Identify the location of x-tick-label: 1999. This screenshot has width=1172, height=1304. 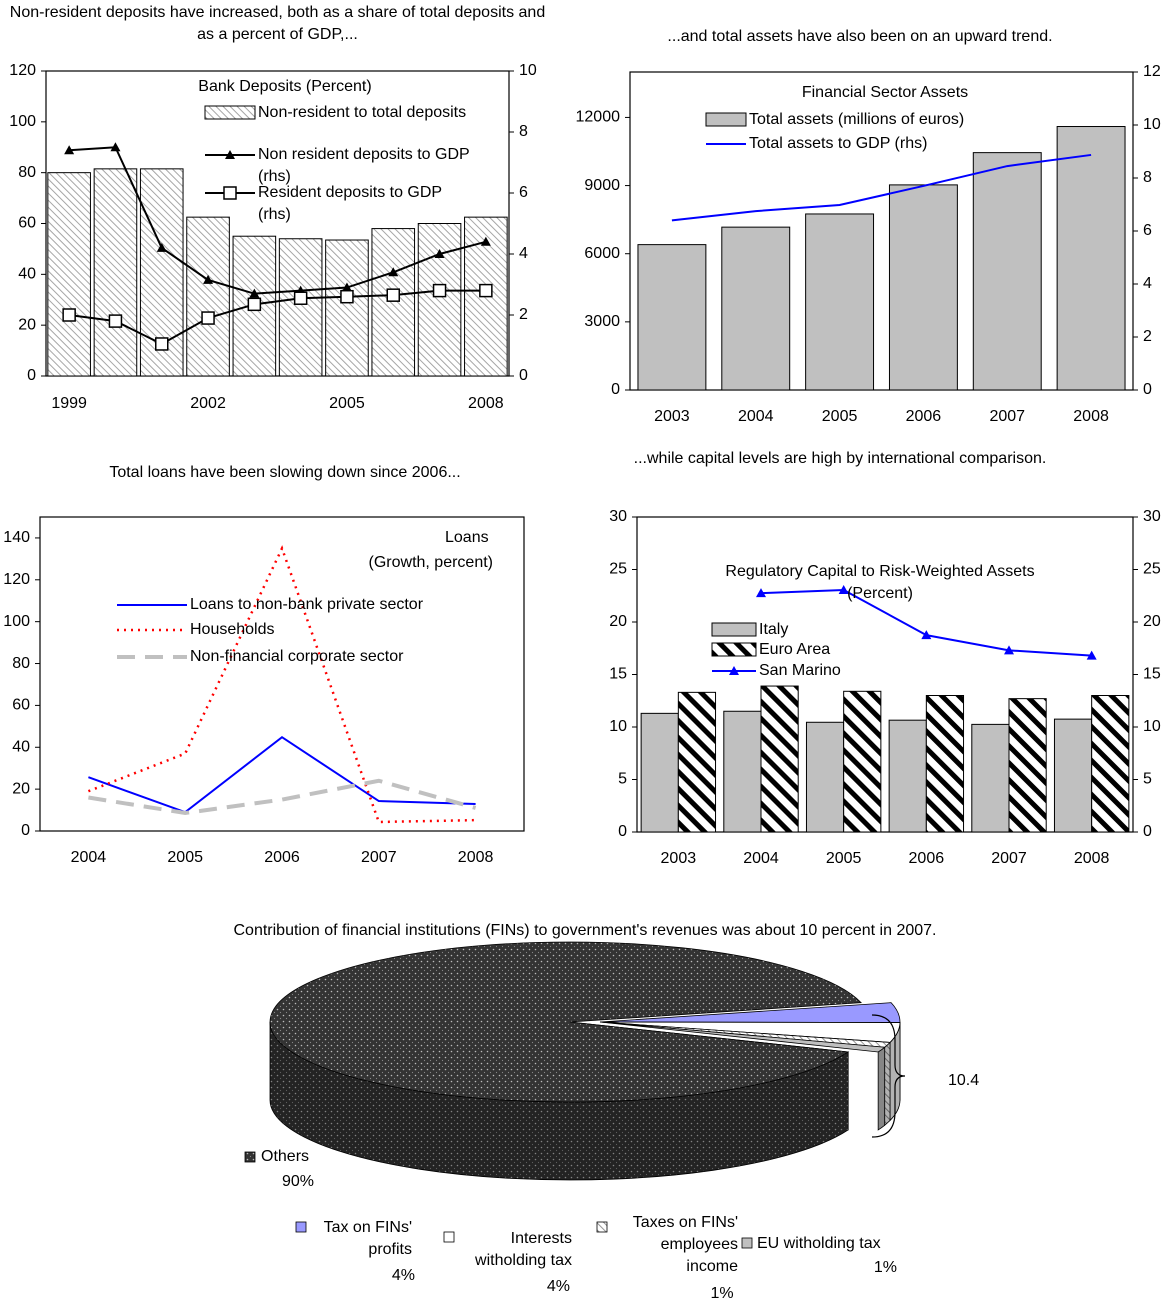
(69, 403).